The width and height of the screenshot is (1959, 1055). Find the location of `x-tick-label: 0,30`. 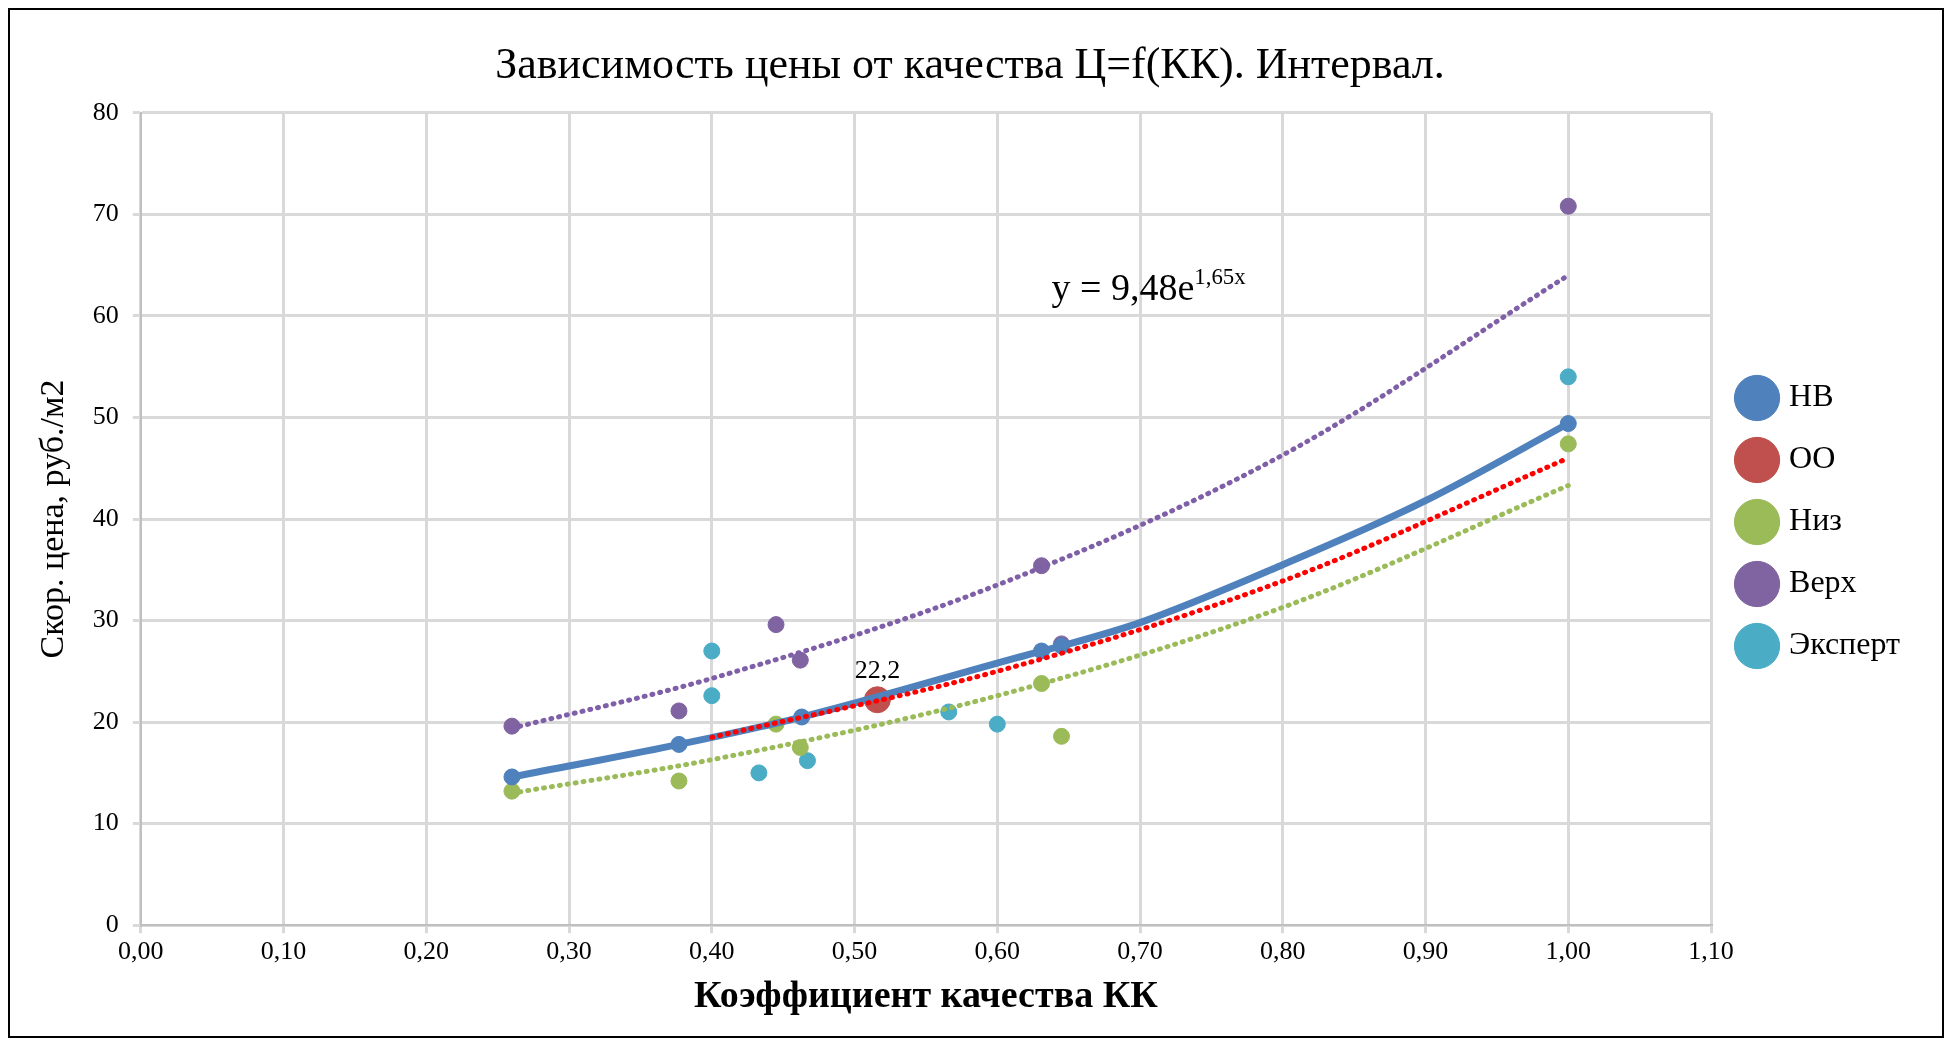

x-tick-label: 0,30 is located at coordinates (569, 950).